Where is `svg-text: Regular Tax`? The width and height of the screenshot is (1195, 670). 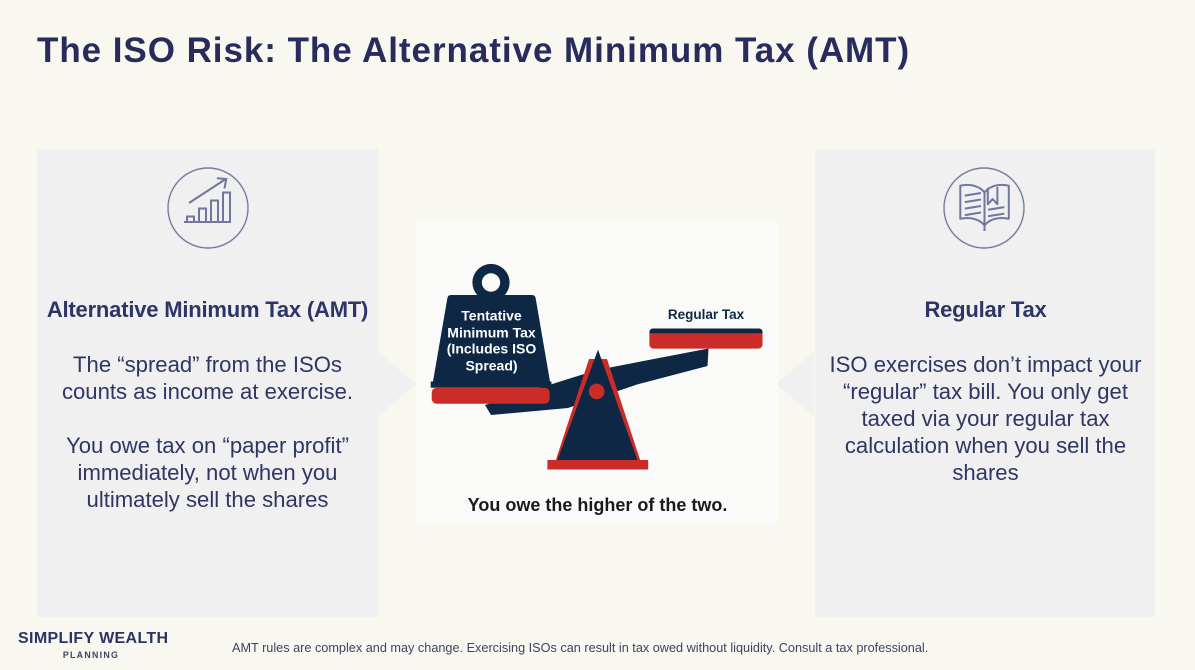
svg-text: Regular Tax is located at coordinates (706, 314).